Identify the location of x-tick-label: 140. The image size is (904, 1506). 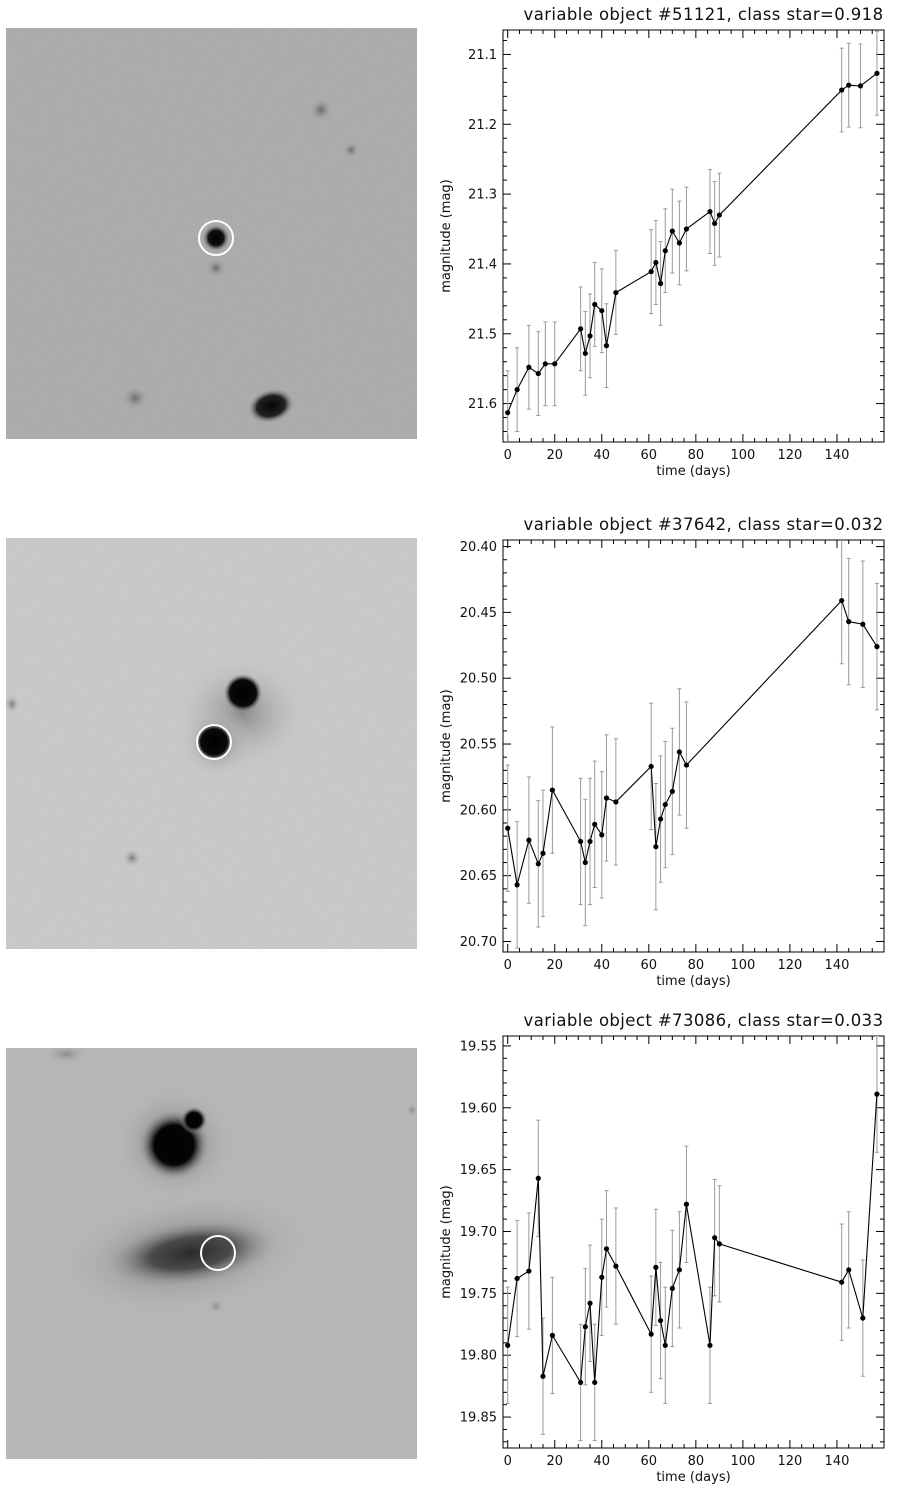
(837, 455).